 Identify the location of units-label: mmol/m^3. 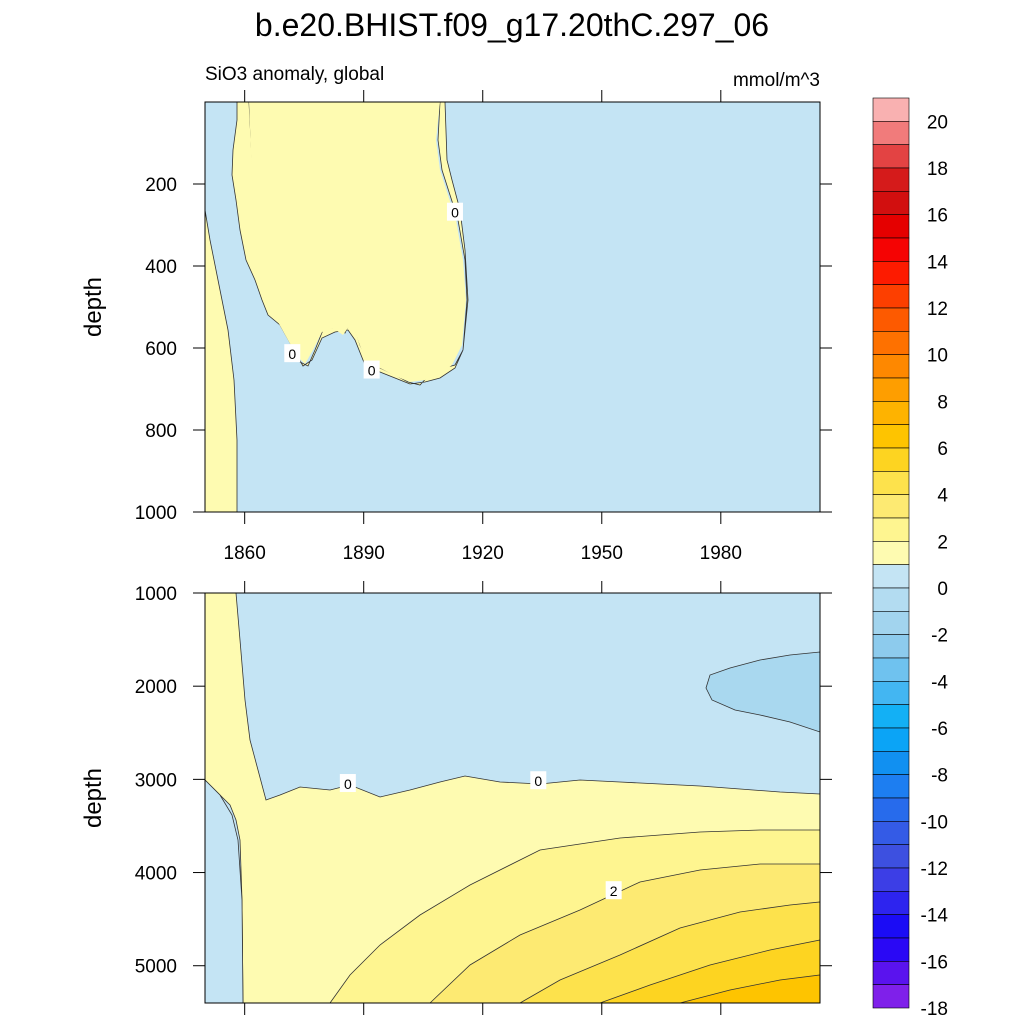
(776, 80).